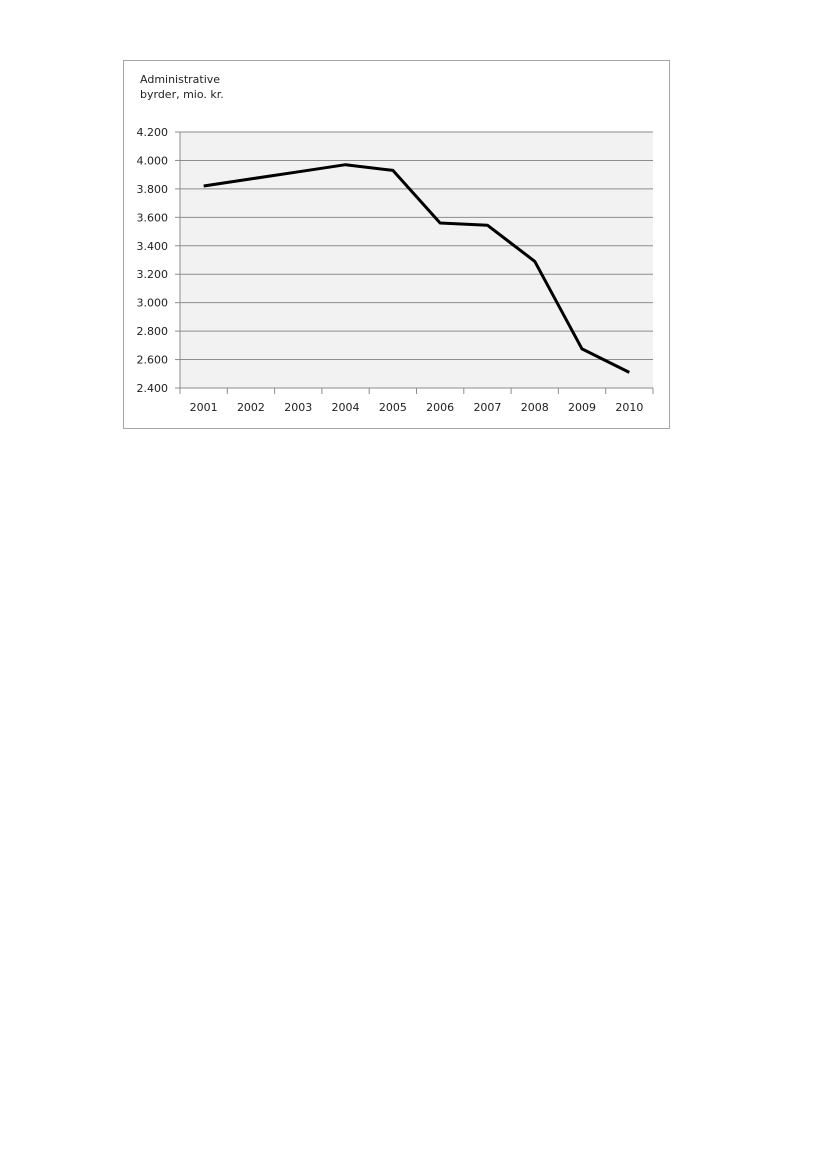 The width and height of the screenshot is (826, 1169). I want to click on x-tick-label: 2007, so click(487, 407).